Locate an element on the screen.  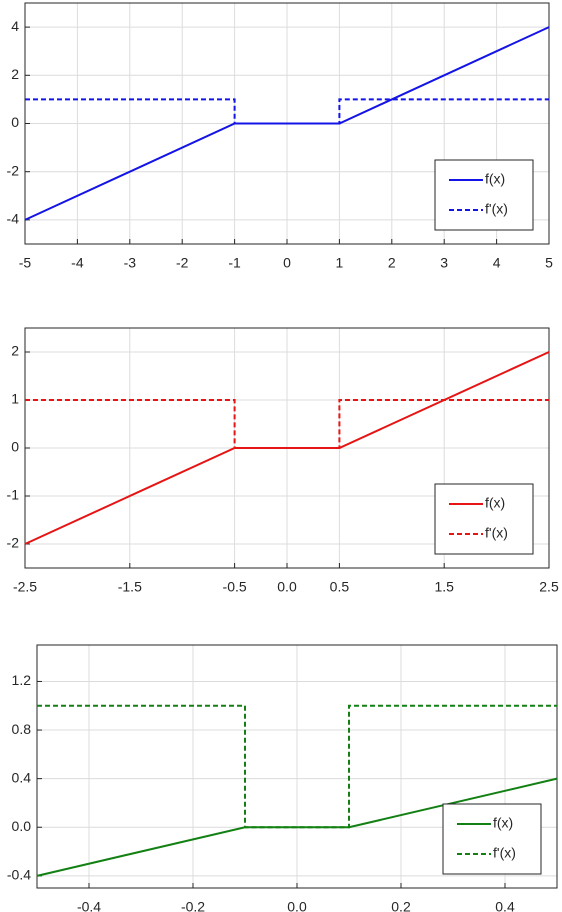
x-tick-label: 1.5 is located at coordinates (444, 587).